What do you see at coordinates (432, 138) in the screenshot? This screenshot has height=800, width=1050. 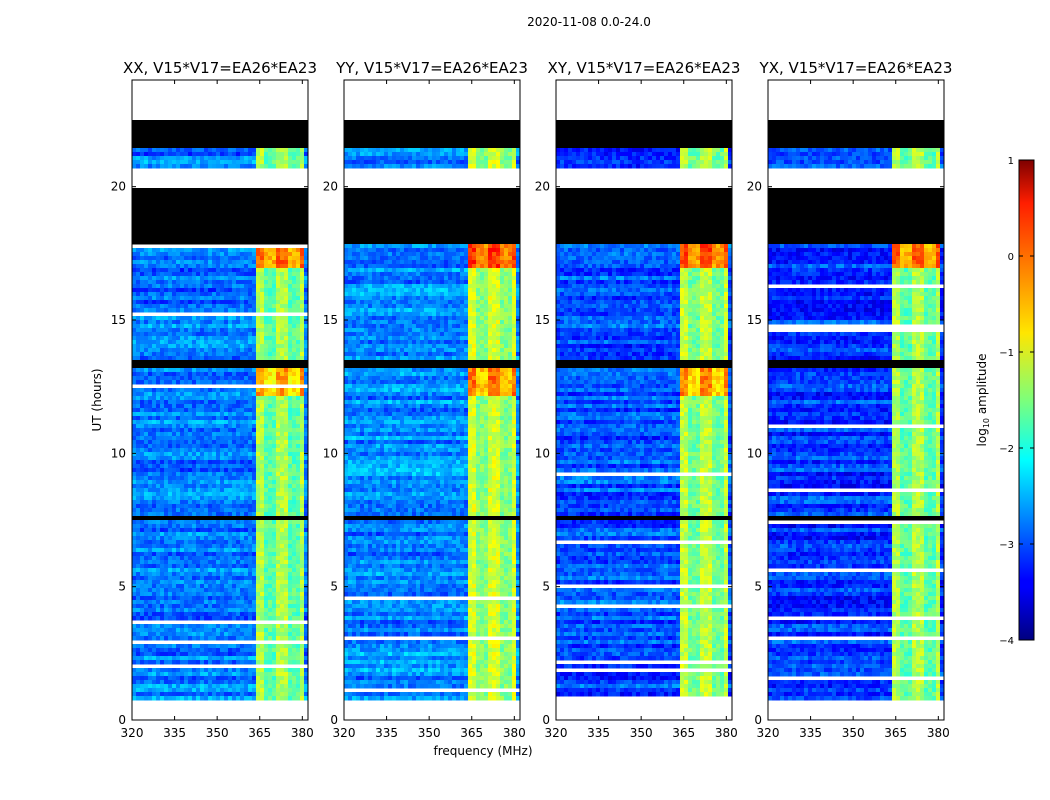 I see `flagged-row` at bounding box center [432, 138].